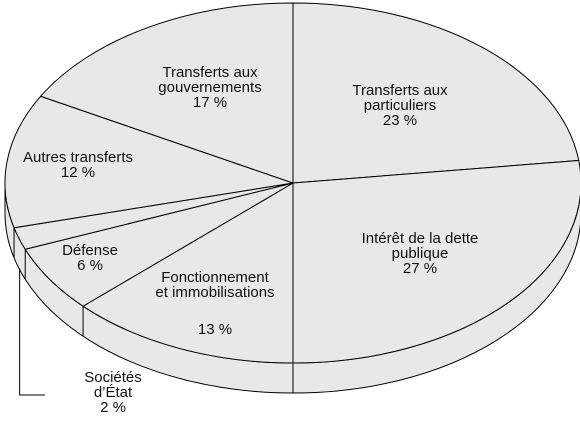  What do you see at coordinates (32, 332) in the screenshot?
I see `leader-line` at bounding box center [32, 332].